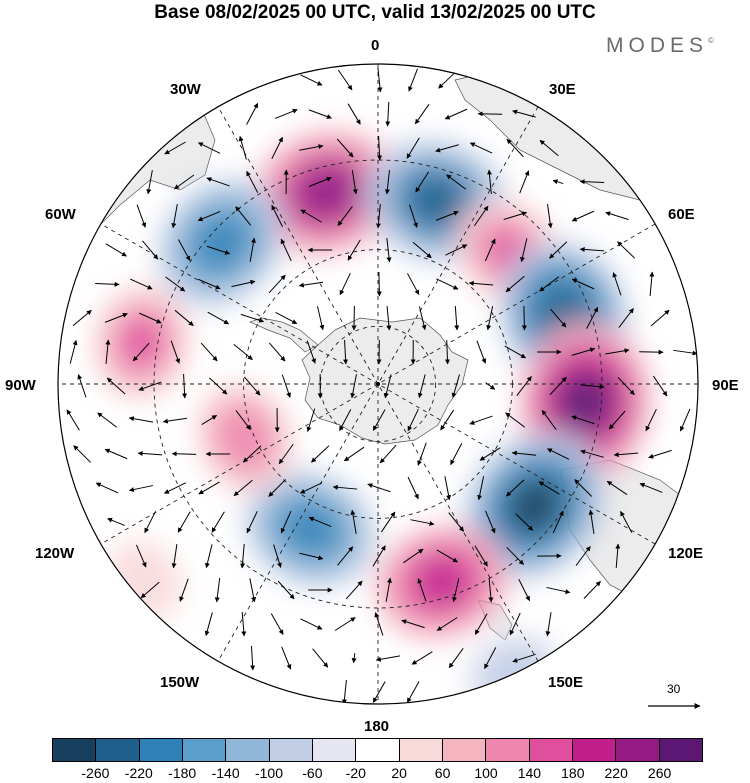 The width and height of the screenshot is (750, 783). I want to click on brand-text: MODES, so click(657, 45).